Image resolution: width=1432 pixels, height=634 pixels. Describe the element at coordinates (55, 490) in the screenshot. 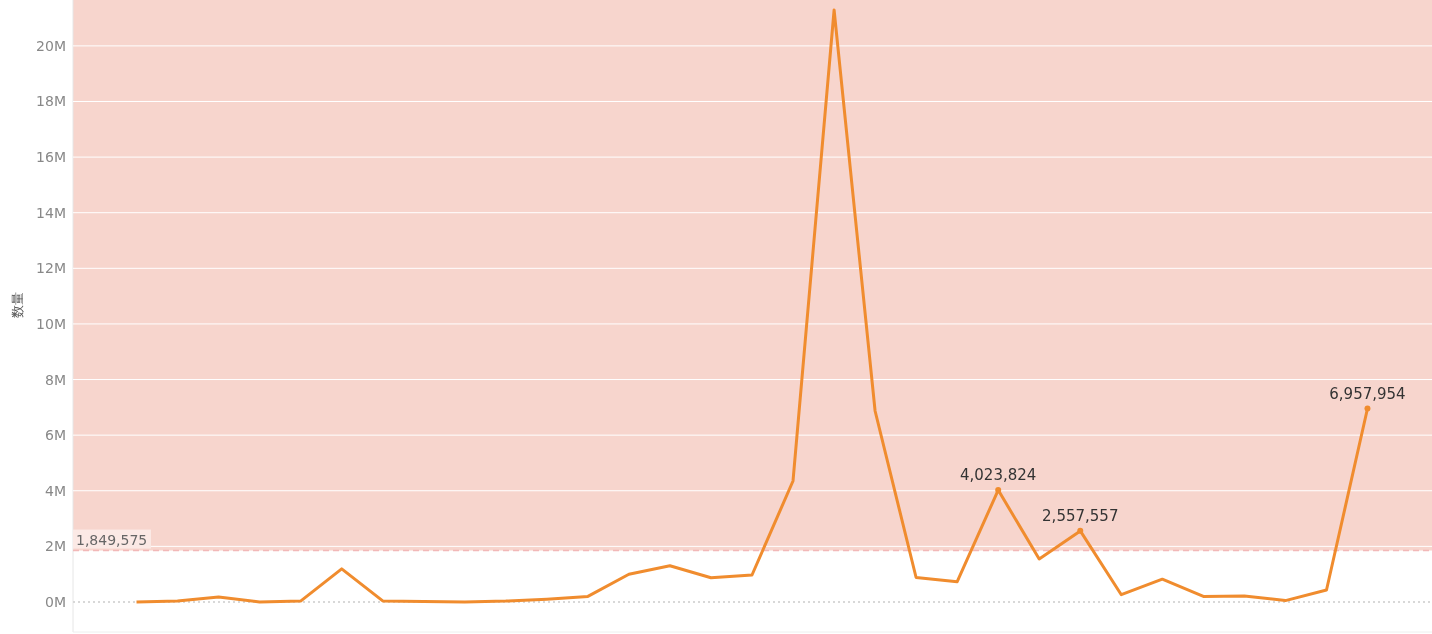

I see `y-tick-label: 4M` at that location.